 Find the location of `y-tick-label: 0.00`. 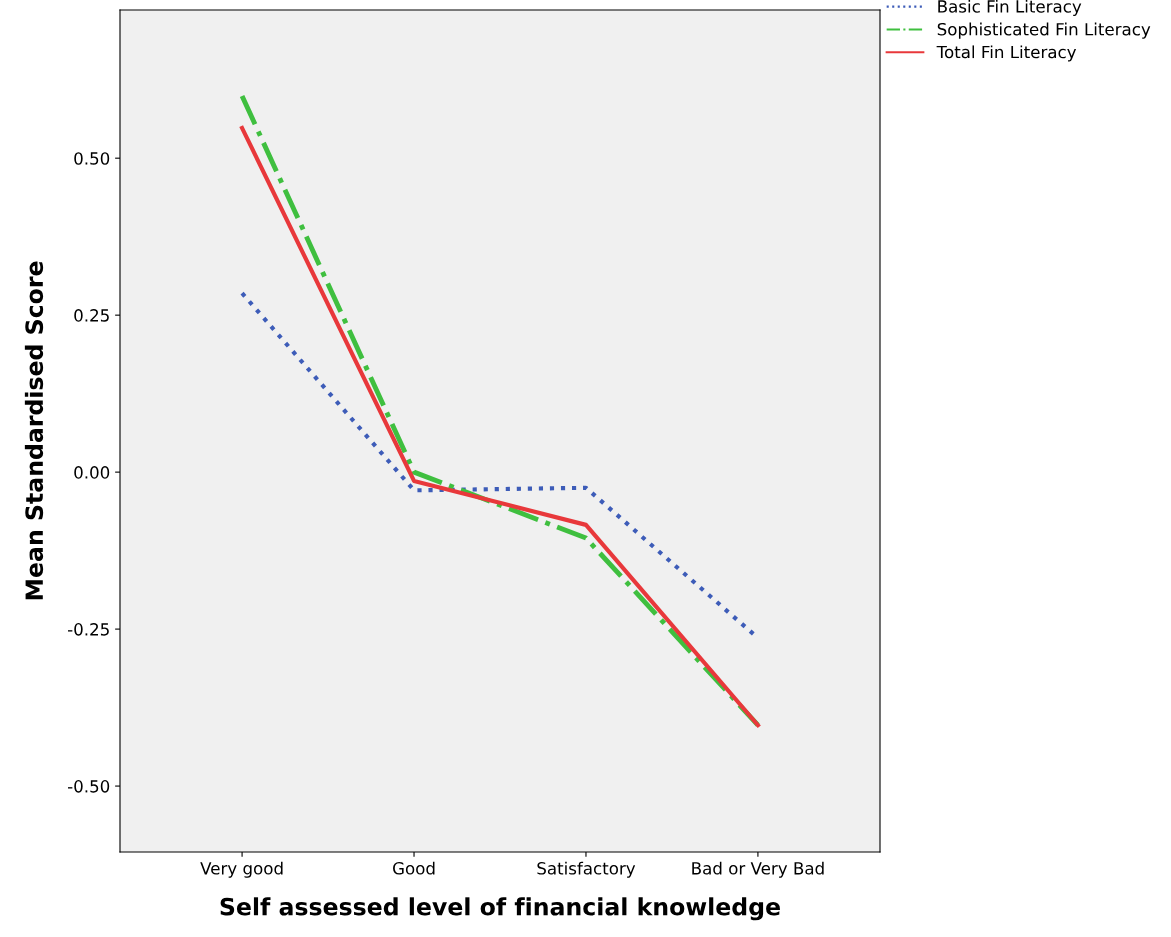

y-tick-label: 0.00 is located at coordinates (92, 472).